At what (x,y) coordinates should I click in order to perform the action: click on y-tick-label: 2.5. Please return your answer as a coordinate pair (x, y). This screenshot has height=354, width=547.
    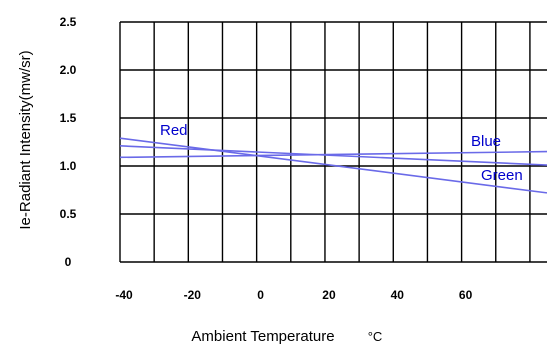
    Looking at the image, I should click on (68, 22).